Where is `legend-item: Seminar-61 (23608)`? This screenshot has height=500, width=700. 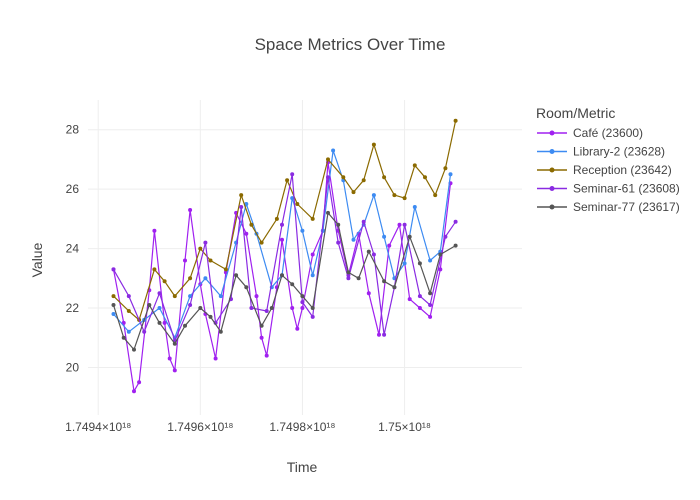
legend-item: Seminar-61 (23608) is located at coordinates (608, 189).